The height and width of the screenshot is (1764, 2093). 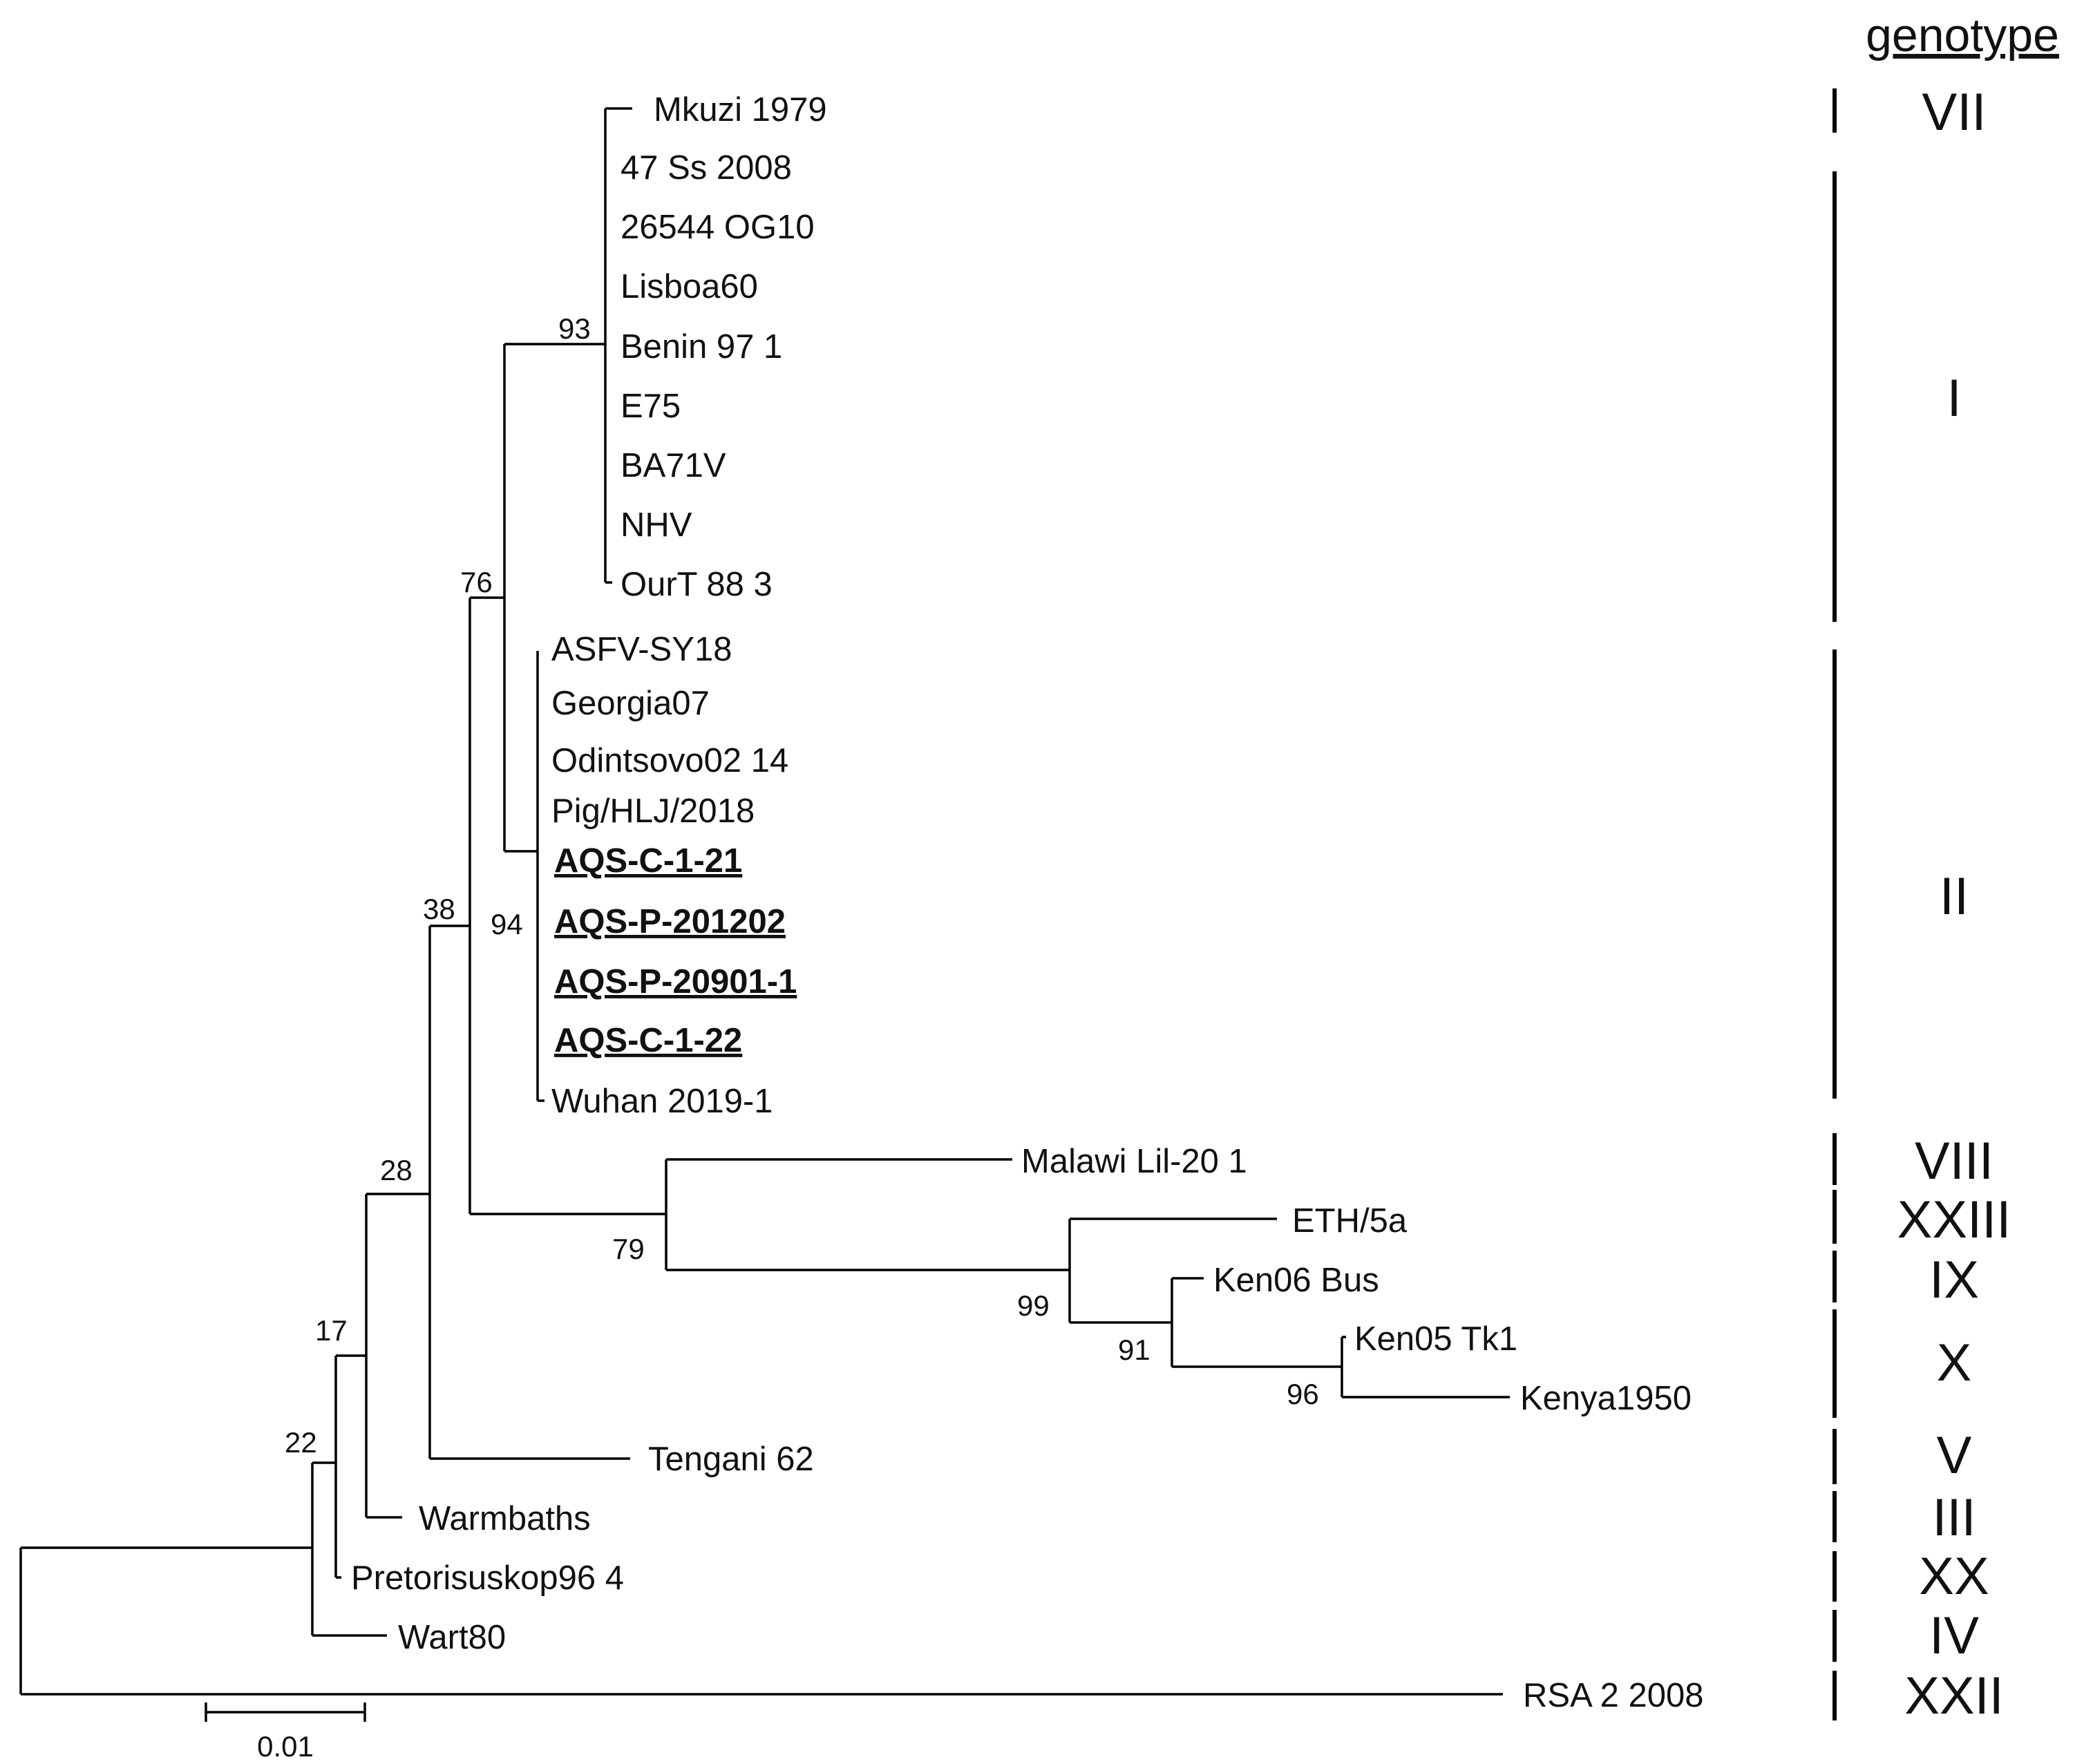 I want to click on genotype-header: genotype, so click(x=1962, y=35).